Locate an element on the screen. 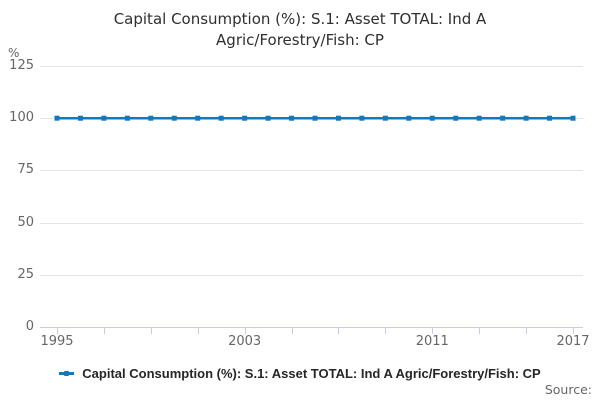  y-tick-label: 0 is located at coordinates (29, 326).